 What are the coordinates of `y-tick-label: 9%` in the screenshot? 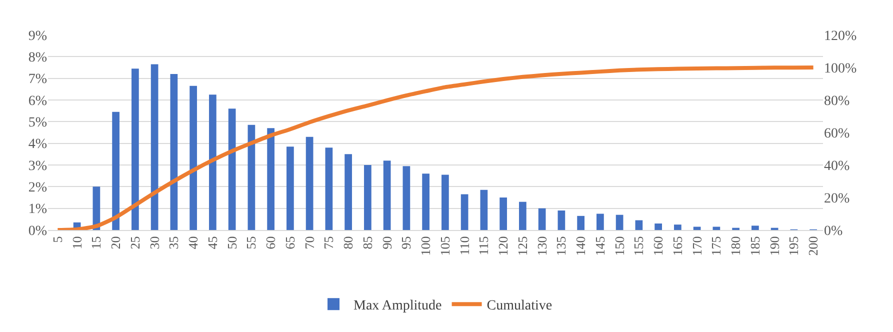 It's located at (38, 36).